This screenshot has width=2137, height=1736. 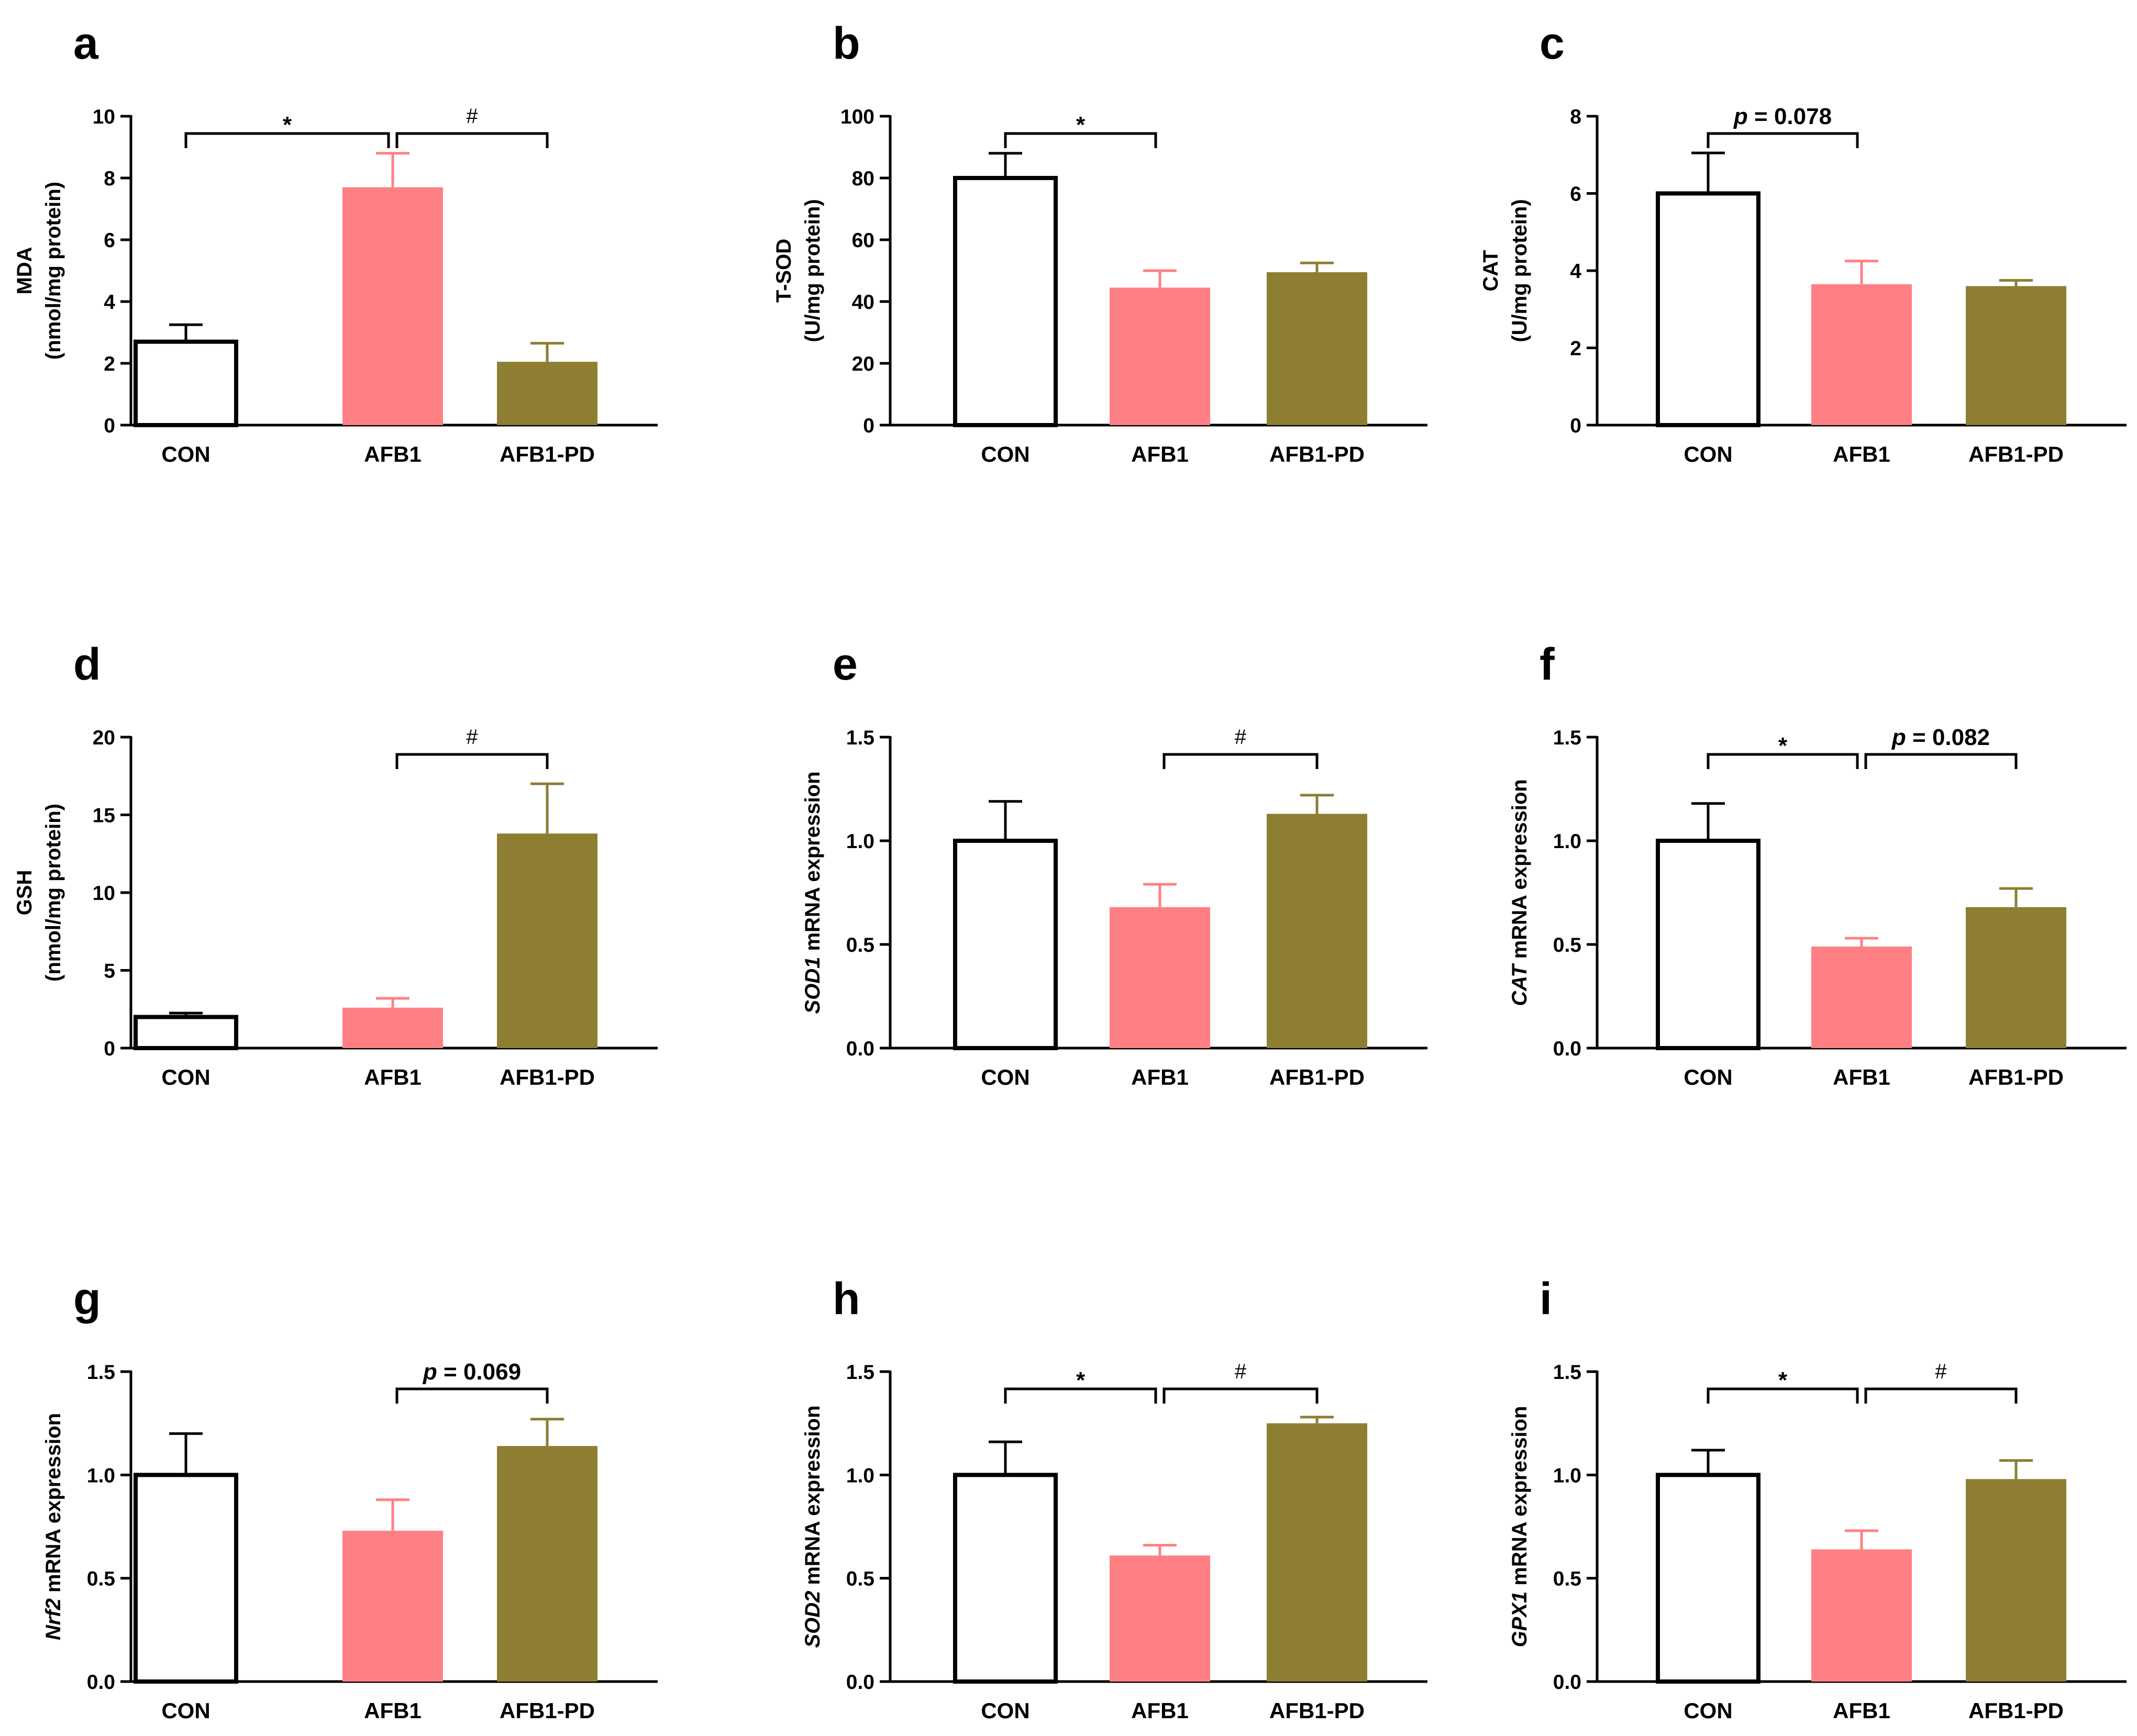 I want to click on y-tick-label: 4, so click(x=1576, y=271).